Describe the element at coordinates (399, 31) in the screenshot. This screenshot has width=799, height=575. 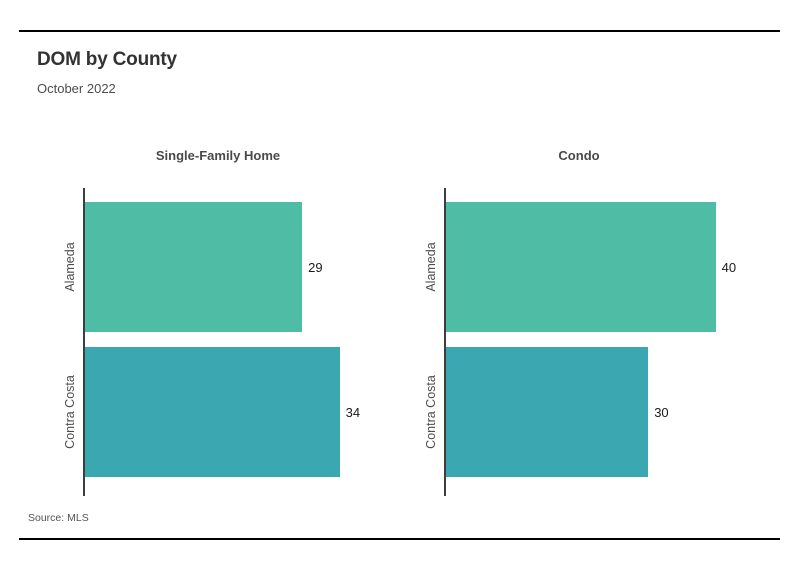
I see `top-divider` at that location.